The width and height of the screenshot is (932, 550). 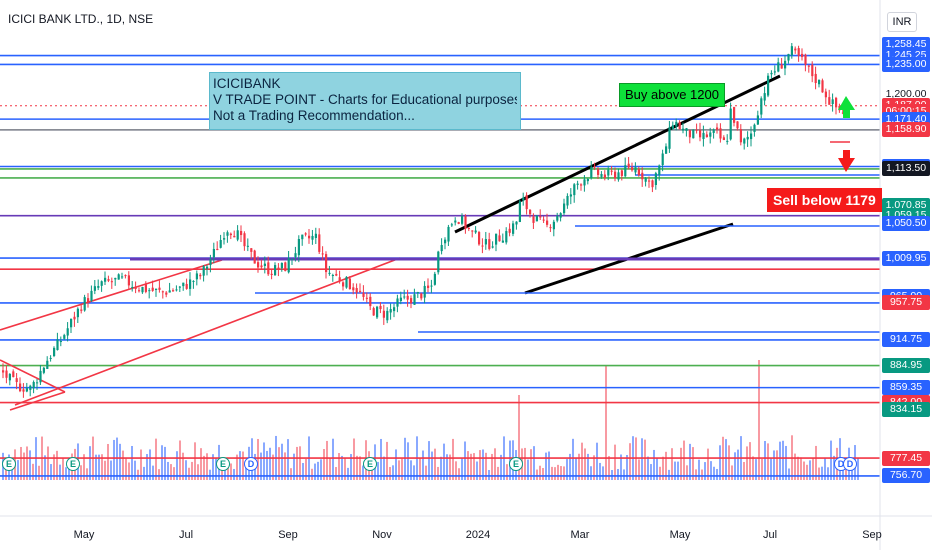 I want to click on price-label: 859.35, so click(x=906, y=388).